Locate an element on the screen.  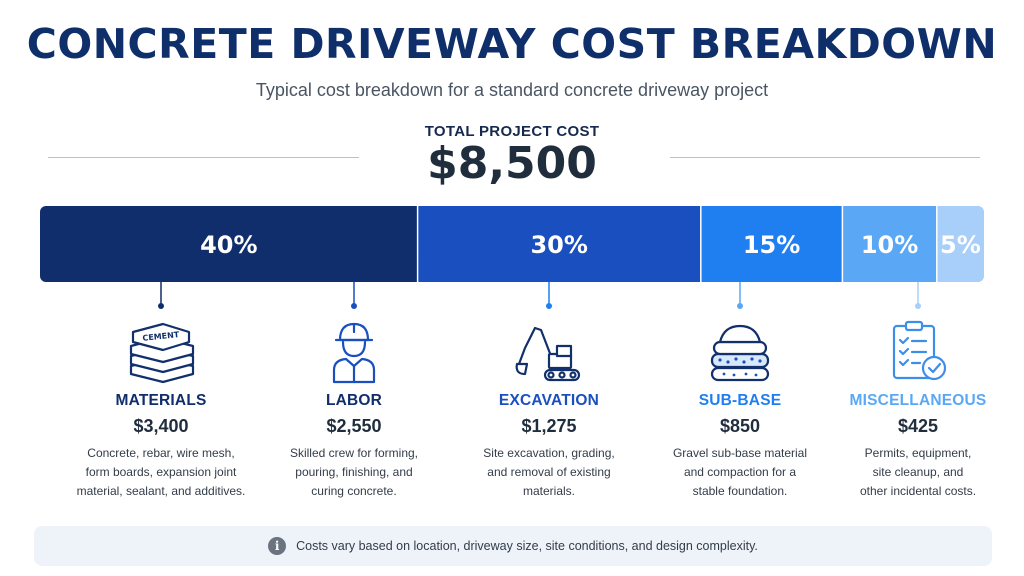
total-cost-value: $8,500 is located at coordinates (512, 163).